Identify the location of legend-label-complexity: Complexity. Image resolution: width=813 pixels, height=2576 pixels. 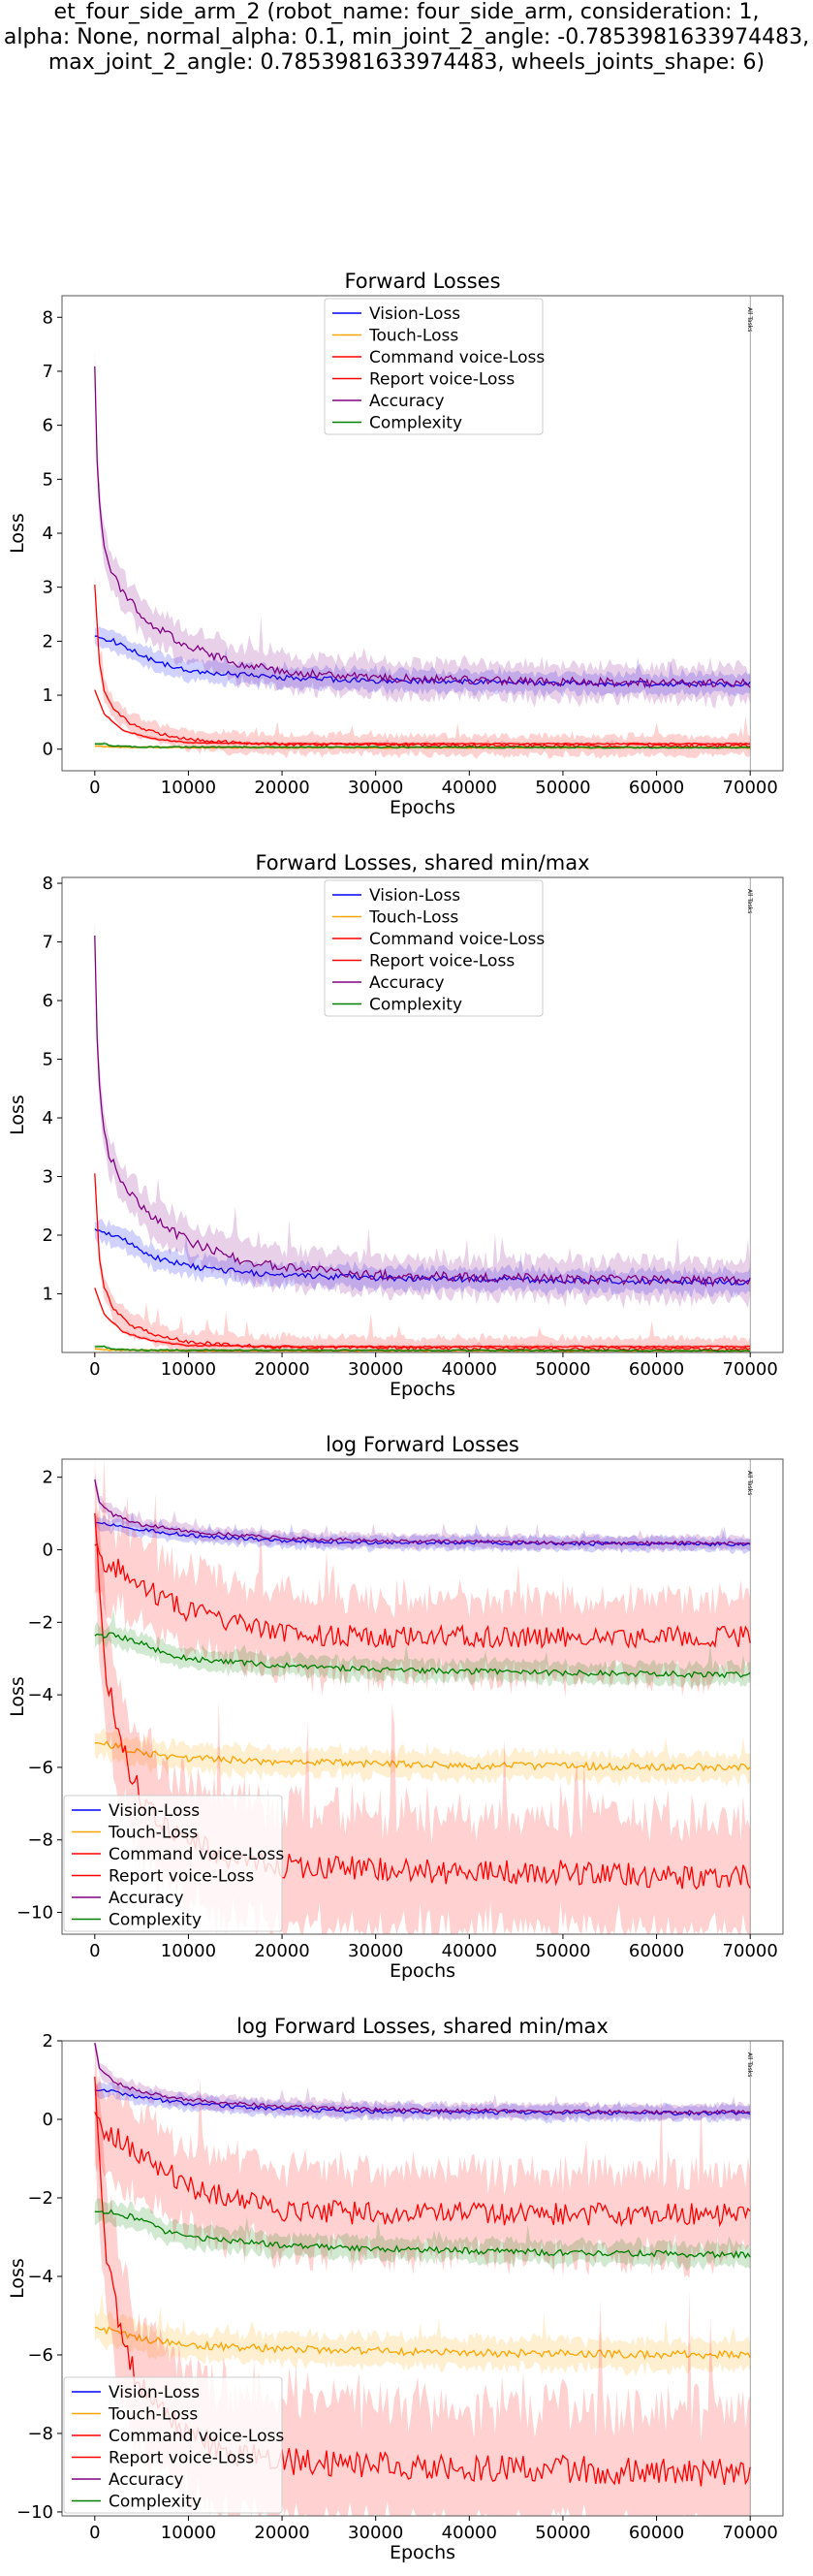
(415, 424).